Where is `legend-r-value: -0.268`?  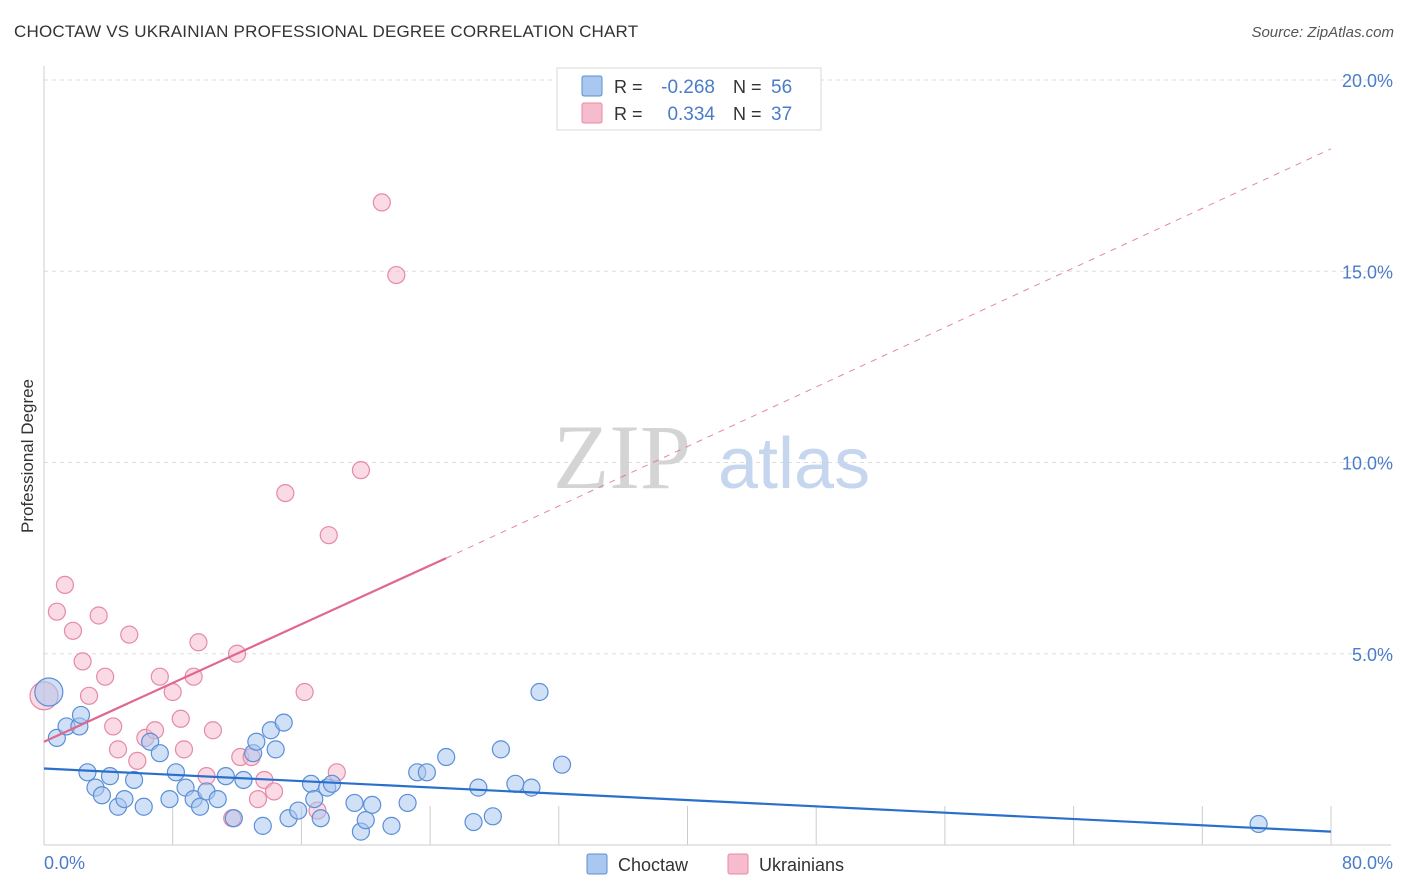 legend-r-value: -0.268 is located at coordinates (688, 87).